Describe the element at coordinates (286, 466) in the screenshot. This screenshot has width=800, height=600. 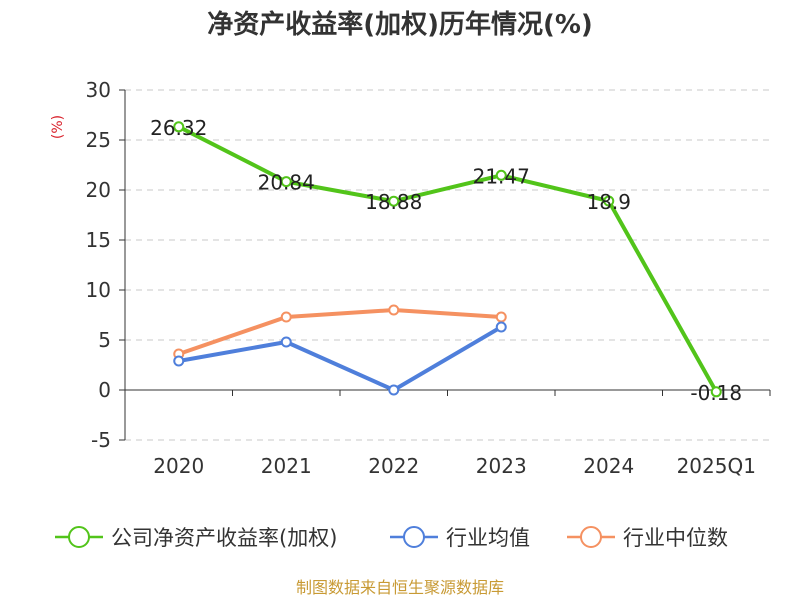
I see `x-tick-label: 2021` at that location.